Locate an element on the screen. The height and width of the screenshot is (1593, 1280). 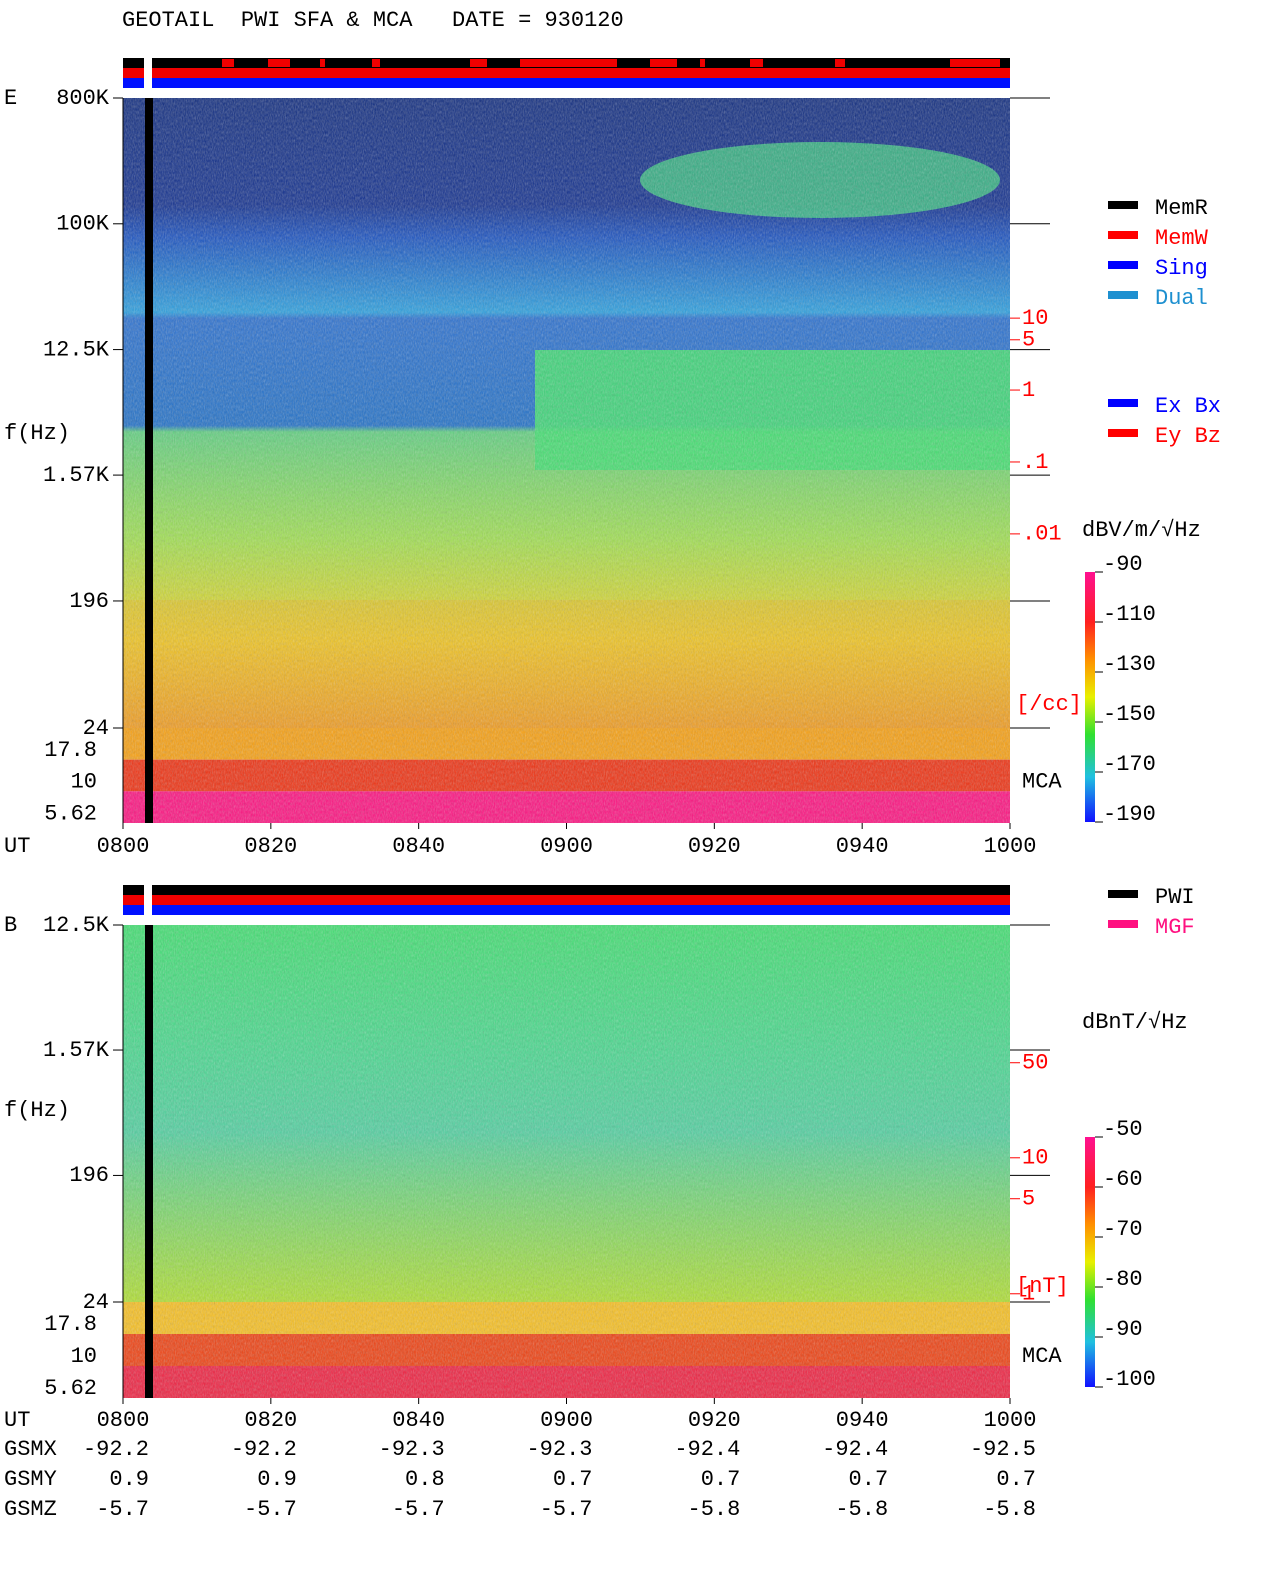
right-tick-label: 50 is located at coordinates (1035, 1063).